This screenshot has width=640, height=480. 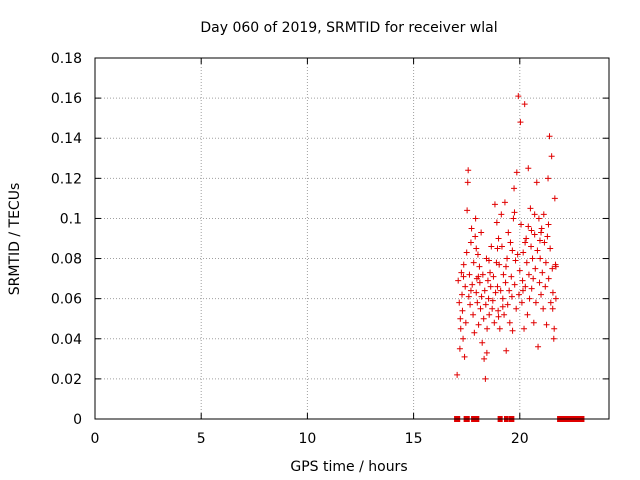 I want to click on x-tick-label: 15, so click(x=414, y=439).